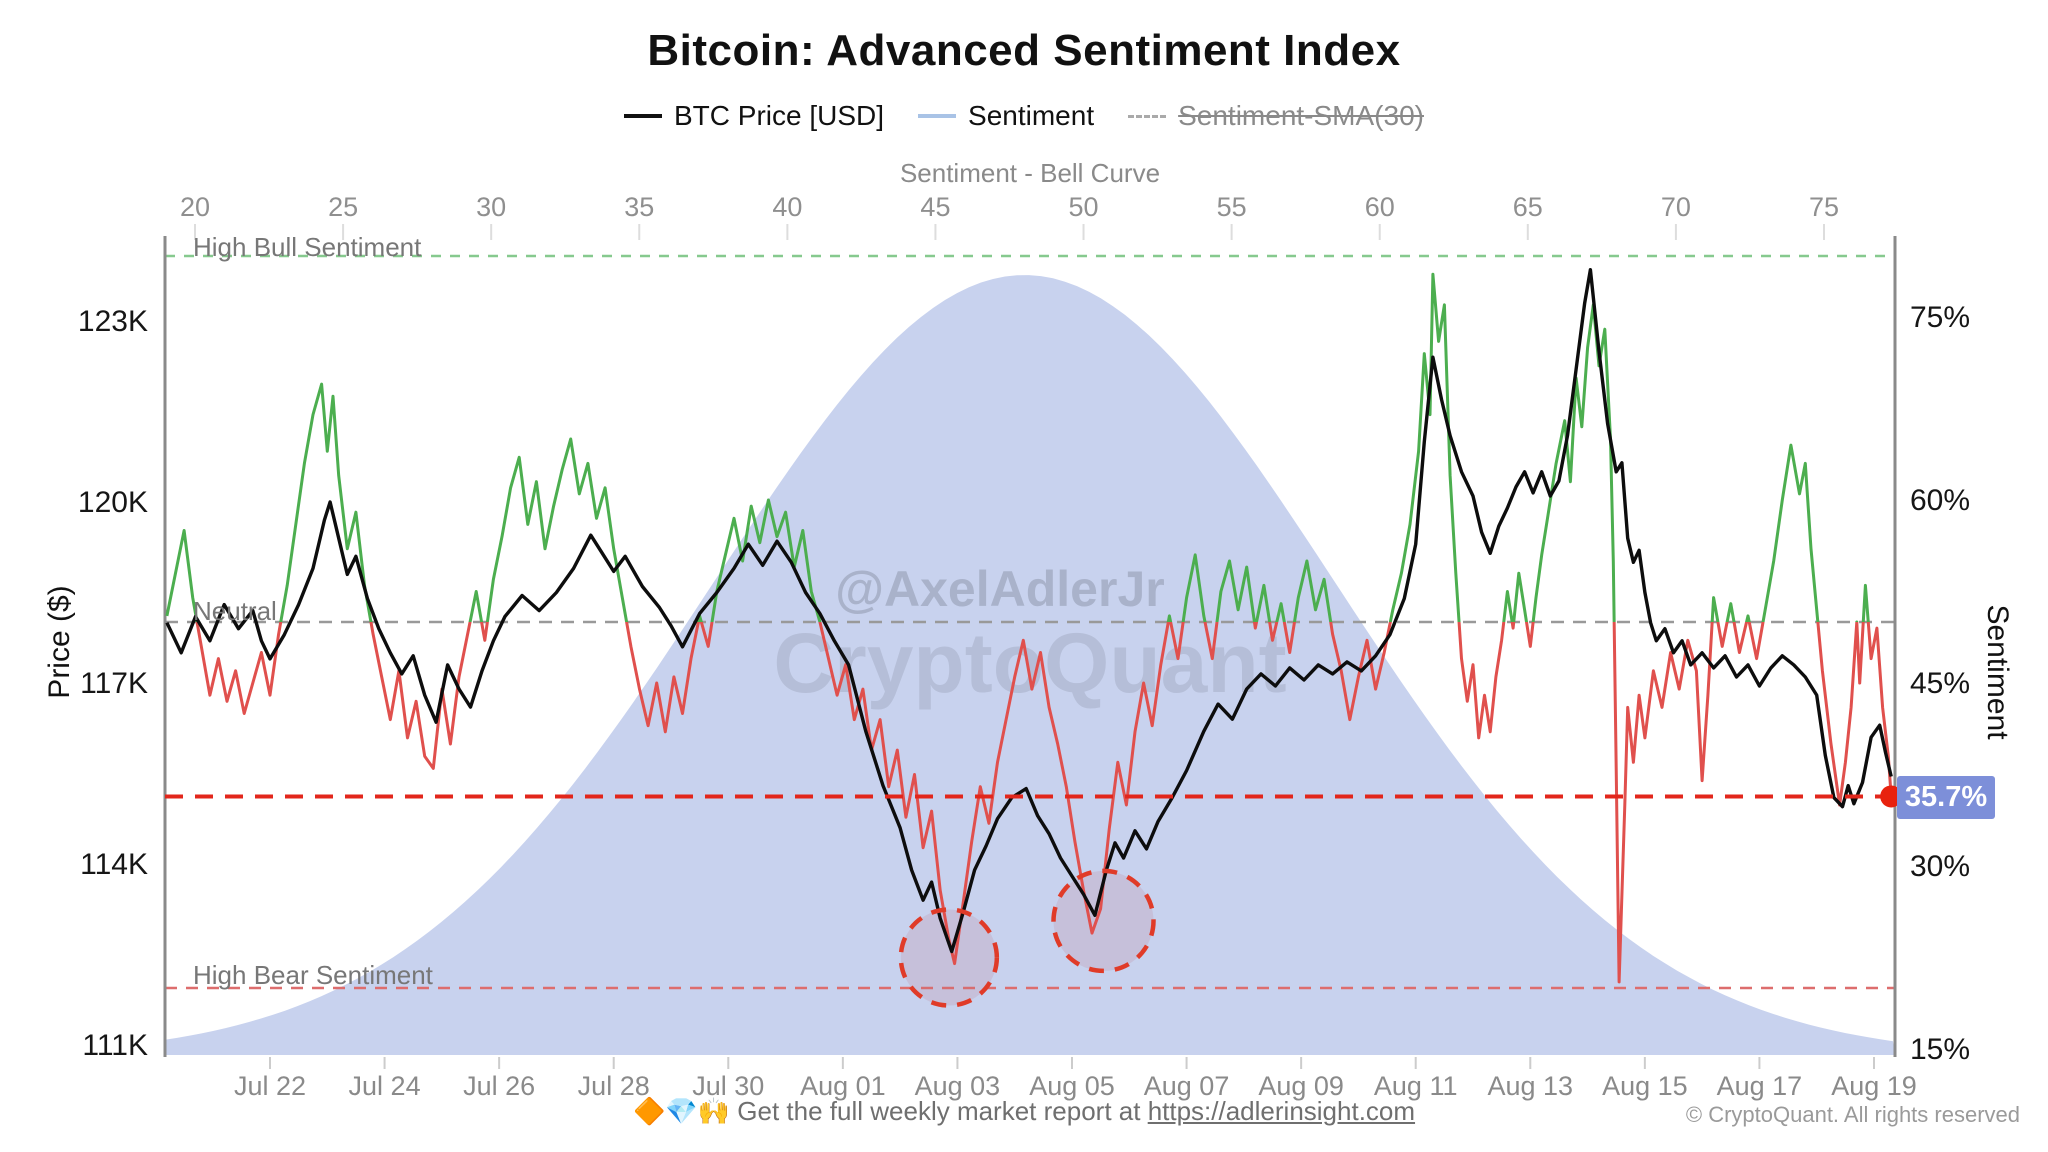 Image resolution: width=2048 pixels, height=1152 pixels. Describe the element at coordinates (728, 1086) in the screenshot. I see `date-axis-tick: Jul 30` at that location.